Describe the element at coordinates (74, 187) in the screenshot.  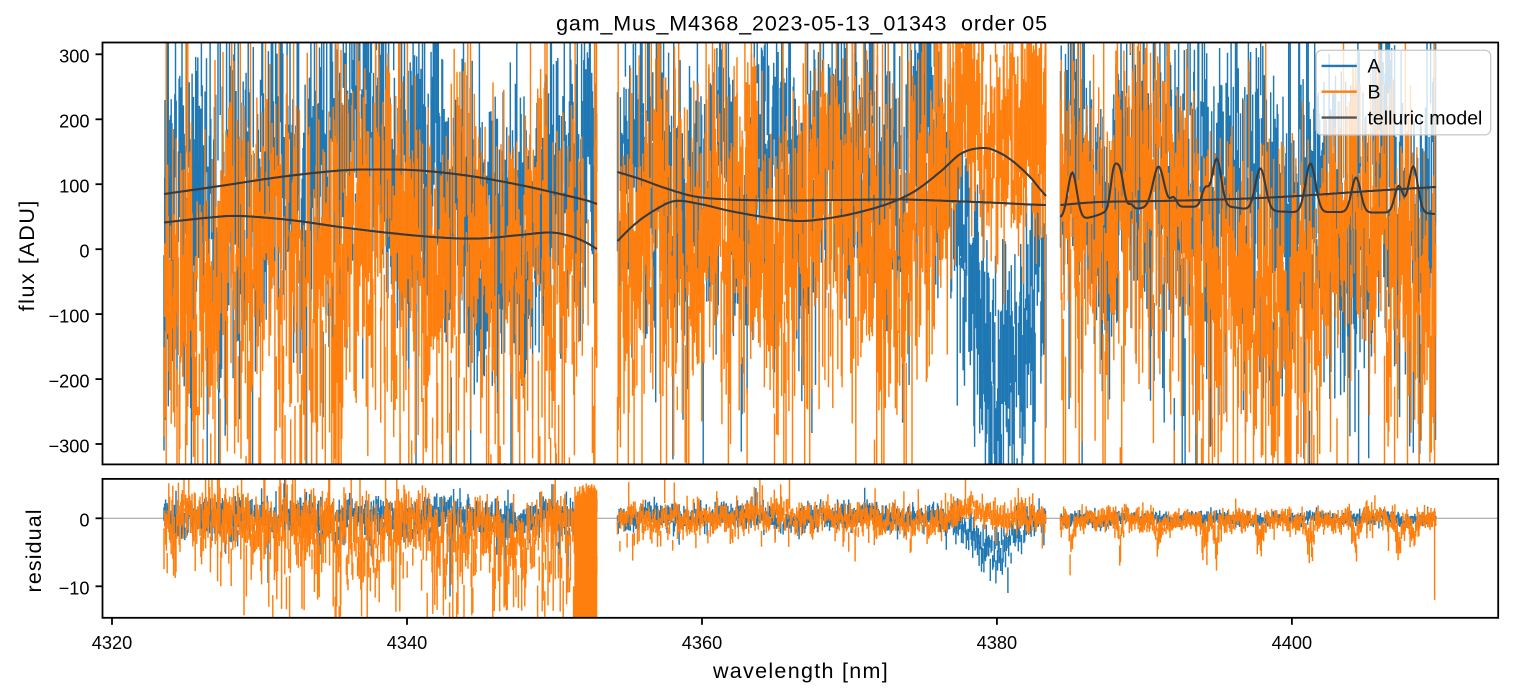
I see `svg-text: 100` at that location.